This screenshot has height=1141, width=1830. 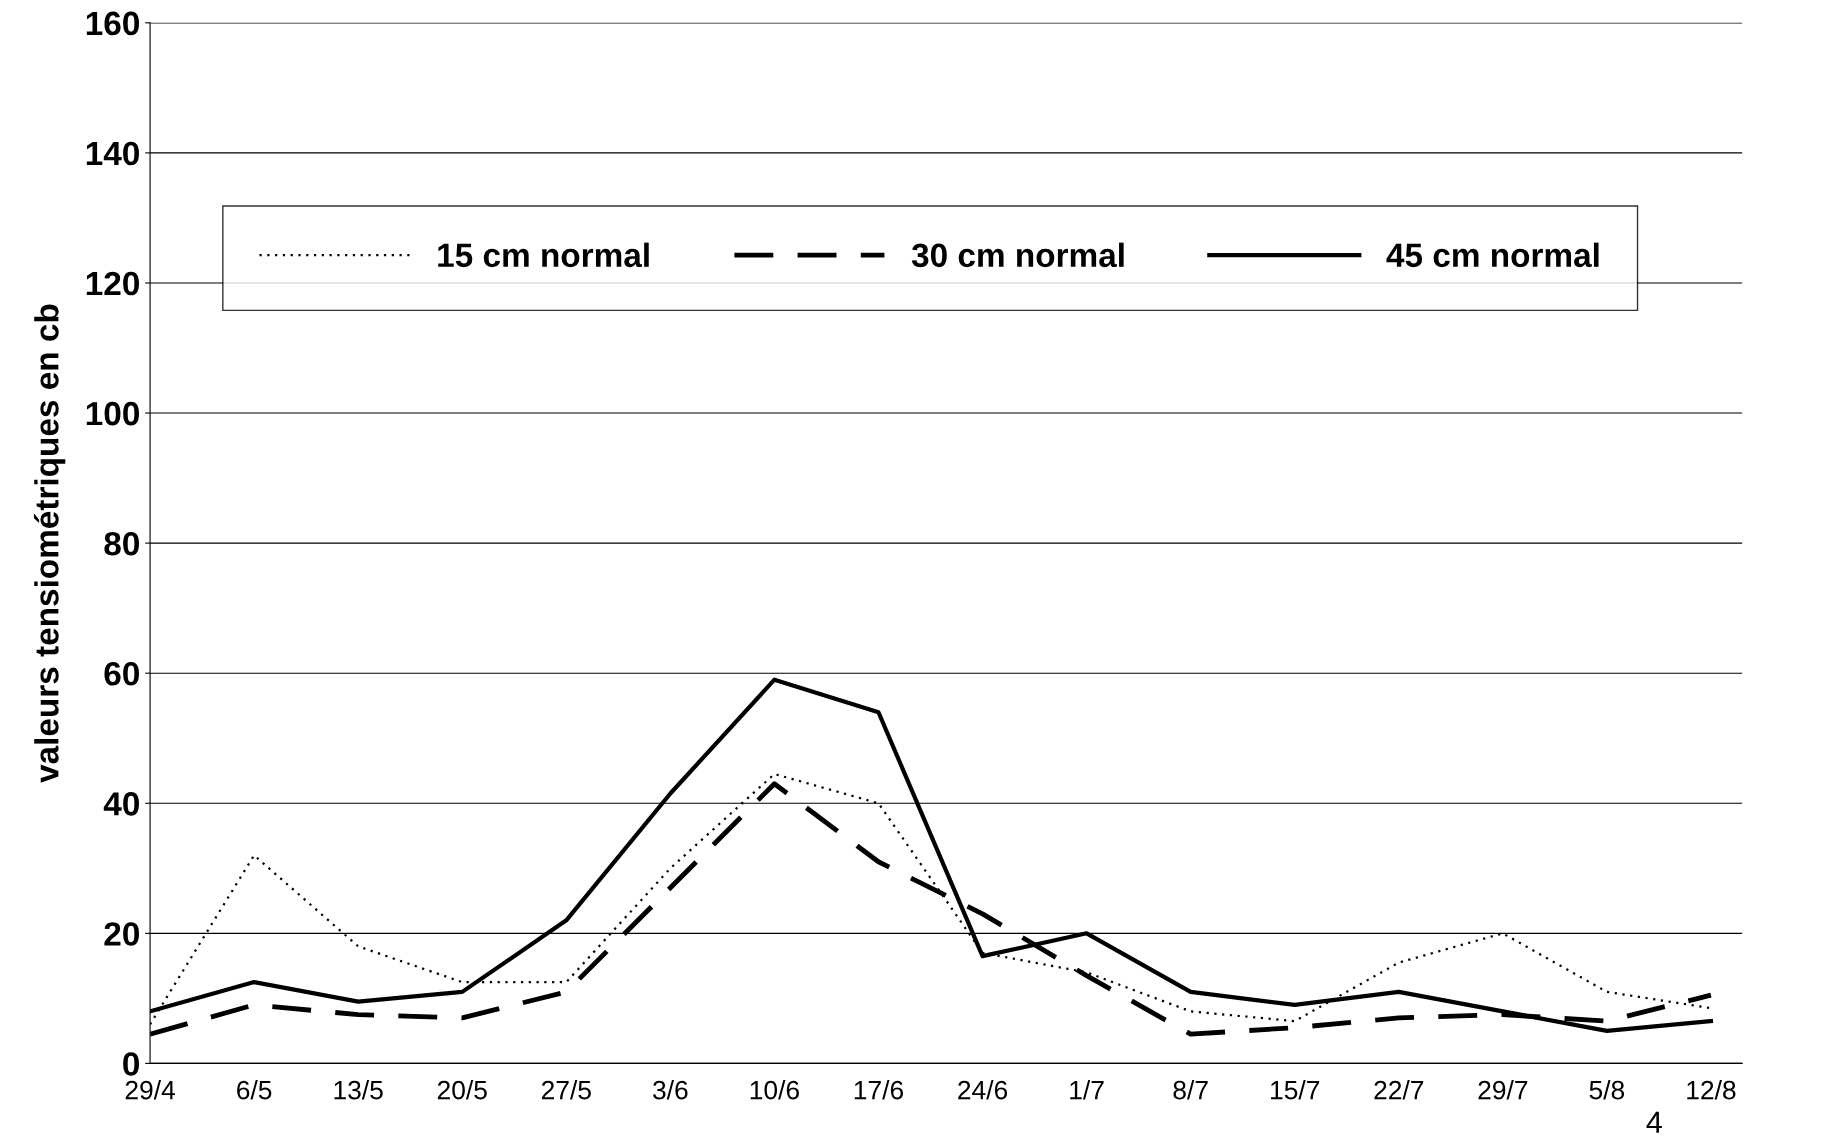 What do you see at coordinates (112, 153) in the screenshot?
I see `y-tick-label: 140` at bounding box center [112, 153].